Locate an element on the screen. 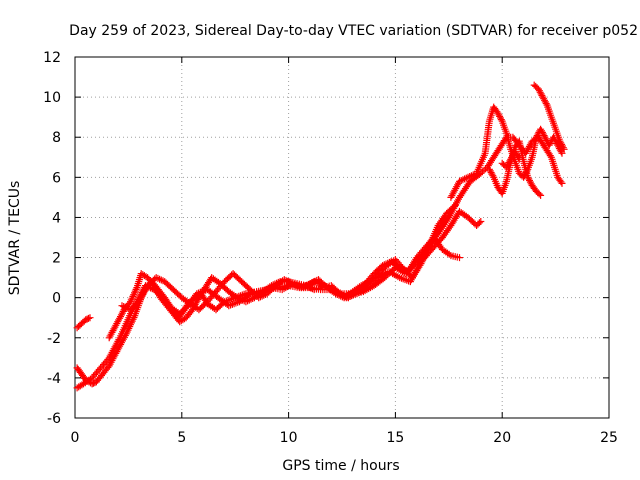 The image size is (640, 480). y-tick-label: 12 is located at coordinates (52, 58).